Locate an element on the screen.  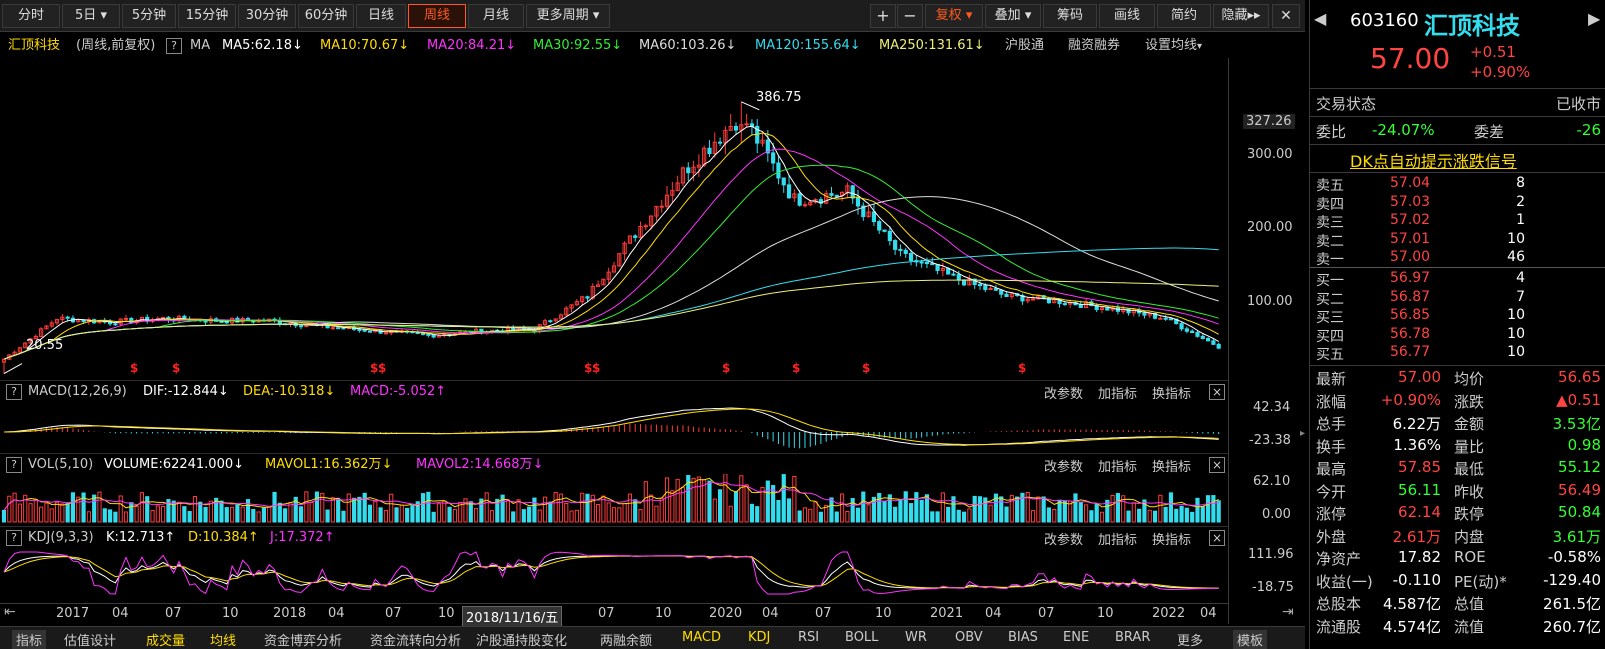
chevron-down-icon: ▾ is located at coordinates (1200, 46).